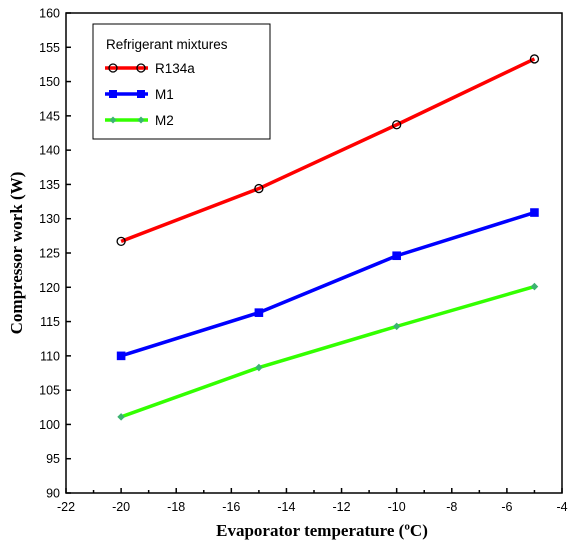  I want to click on y-tick-label: 130, so click(49, 219).